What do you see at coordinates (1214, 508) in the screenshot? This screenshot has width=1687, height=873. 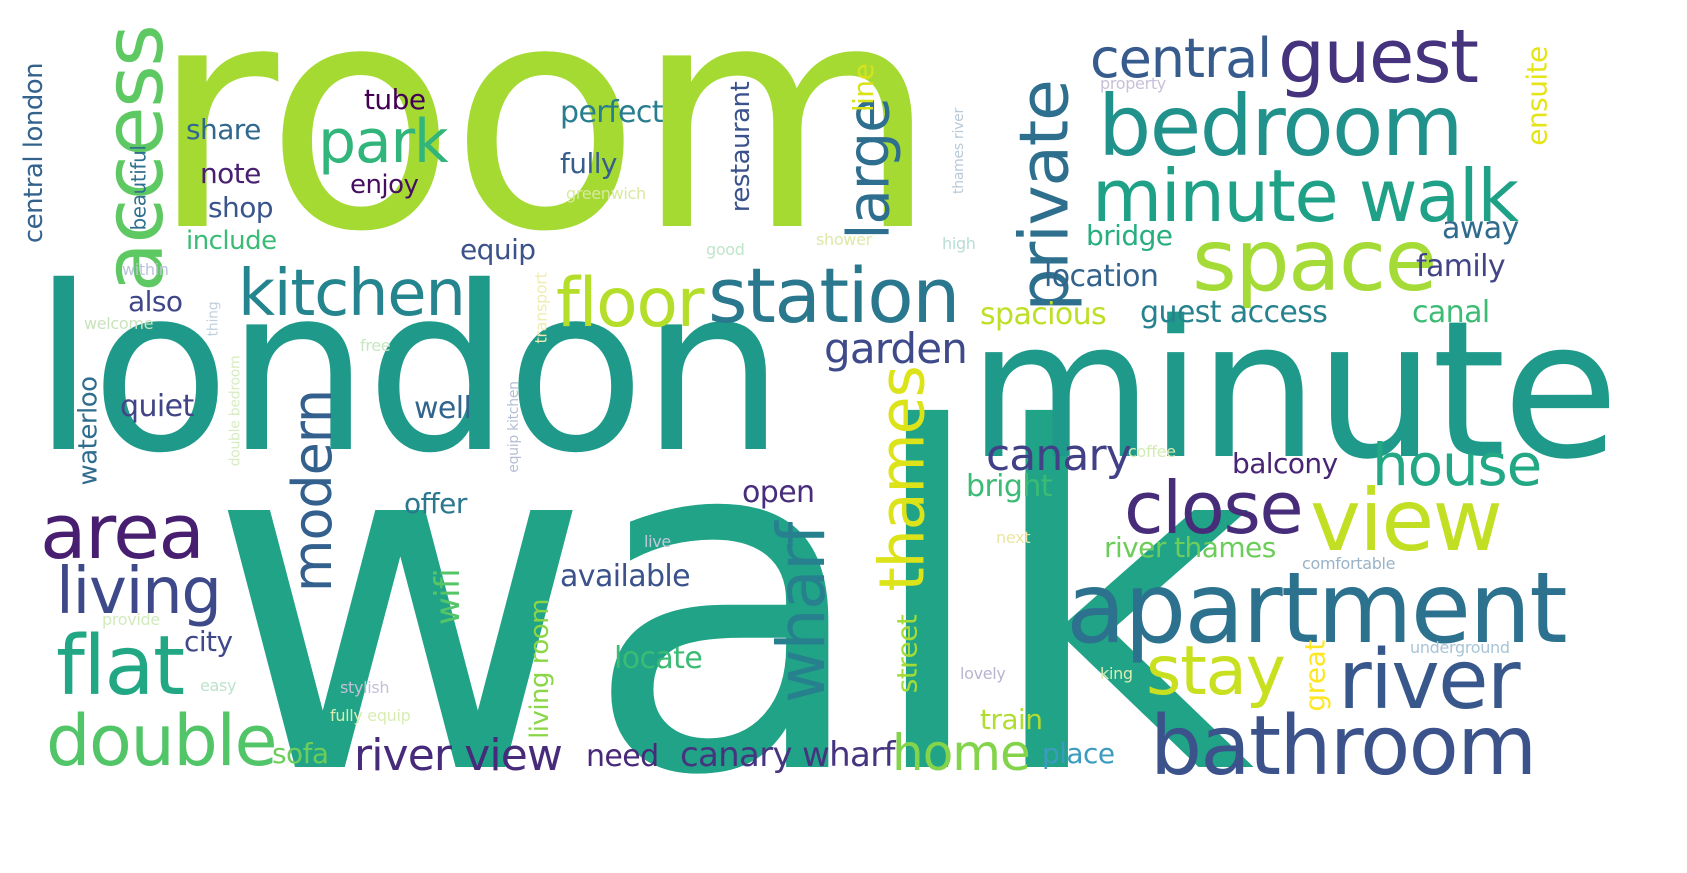 I see `word: close` at bounding box center [1214, 508].